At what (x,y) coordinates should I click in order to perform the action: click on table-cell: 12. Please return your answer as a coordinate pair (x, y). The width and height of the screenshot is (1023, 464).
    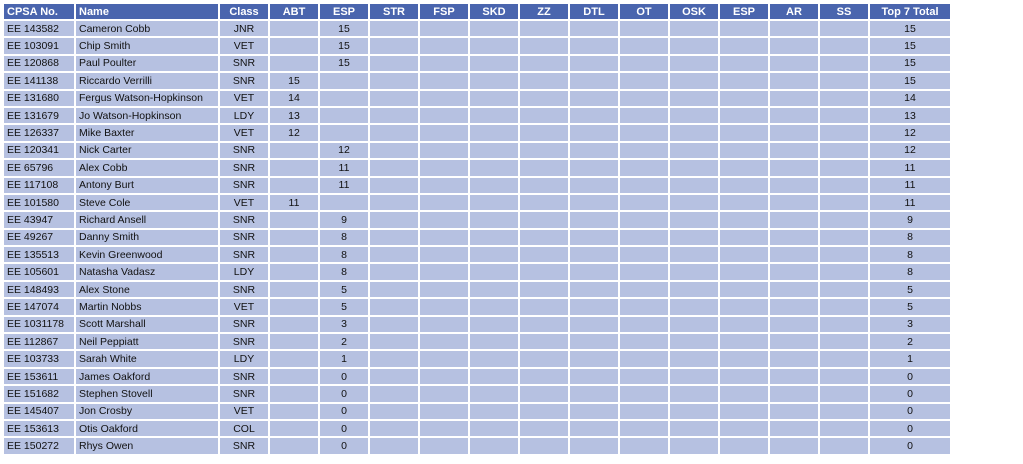
    Looking at the image, I should click on (910, 133).